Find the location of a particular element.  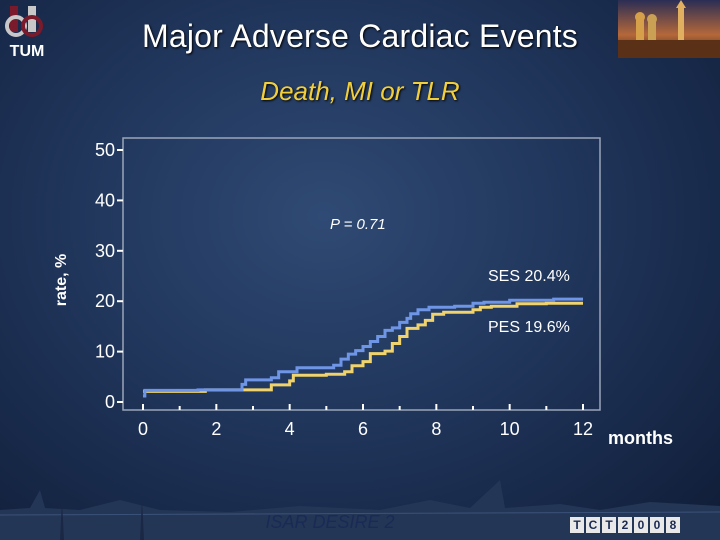

p-value-annotation: P = 0.71 is located at coordinates (358, 224).